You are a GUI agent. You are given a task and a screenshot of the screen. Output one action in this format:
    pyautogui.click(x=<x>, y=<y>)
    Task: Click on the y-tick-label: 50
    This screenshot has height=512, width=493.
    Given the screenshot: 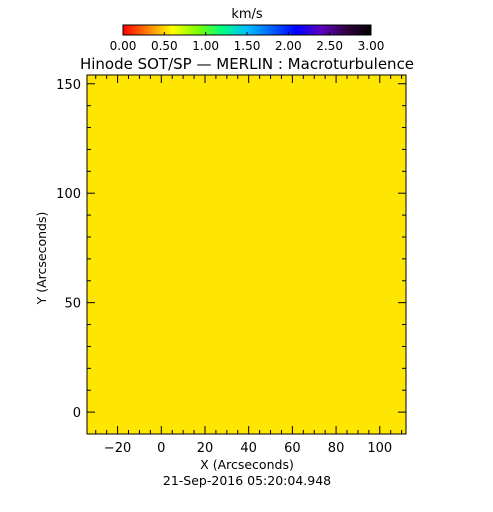 What is the action you would take?
    pyautogui.click(x=72, y=304)
    